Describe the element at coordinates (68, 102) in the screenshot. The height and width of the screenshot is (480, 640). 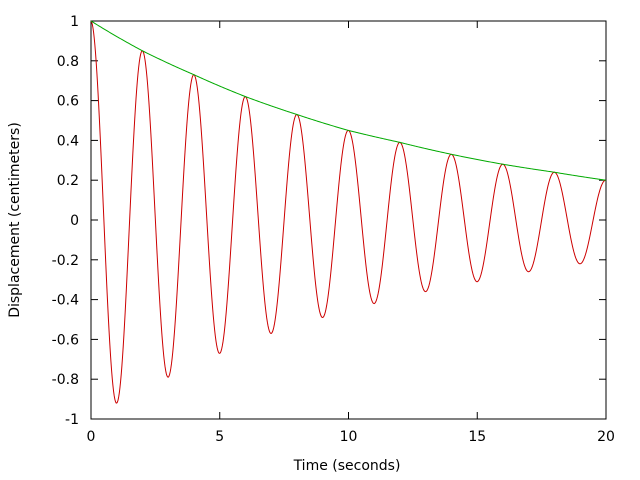
I see `y-tick-label: 0.6` at that location.